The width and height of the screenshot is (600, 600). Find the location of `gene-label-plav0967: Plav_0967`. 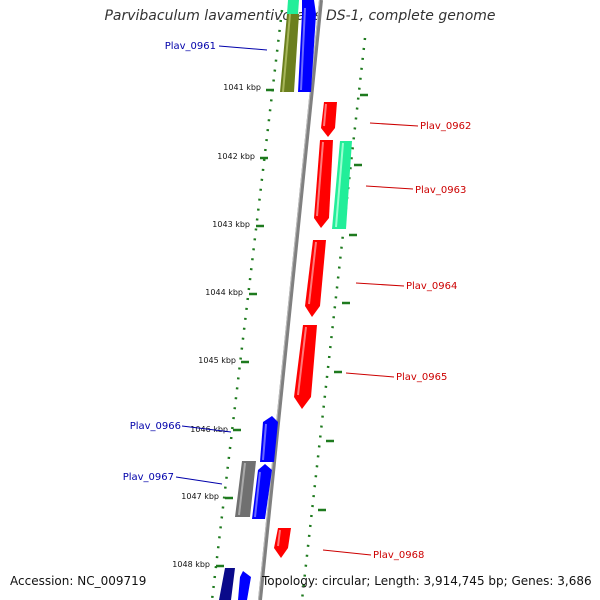

gene-label-plav0967: Plav_0967 is located at coordinates (148, 477).